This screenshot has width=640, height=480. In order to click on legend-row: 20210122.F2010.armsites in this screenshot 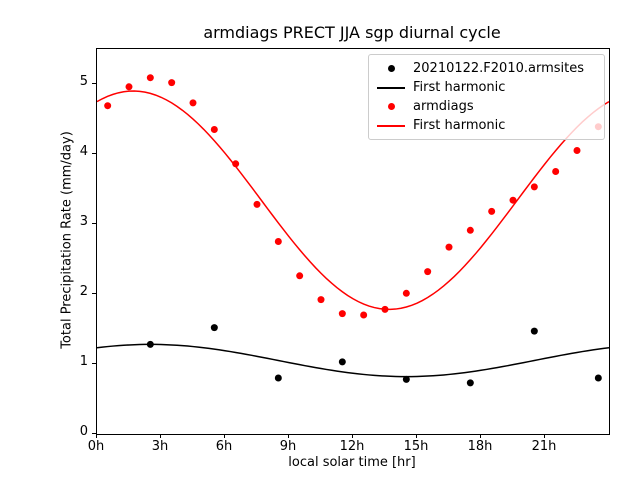, I will do `click(486, 68)`.